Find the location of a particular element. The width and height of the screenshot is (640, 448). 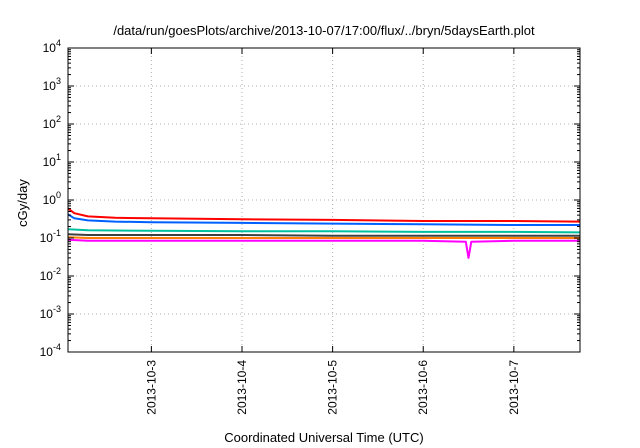

x-tick-label: 2013-10-3 is located at coordinates (151, 387).